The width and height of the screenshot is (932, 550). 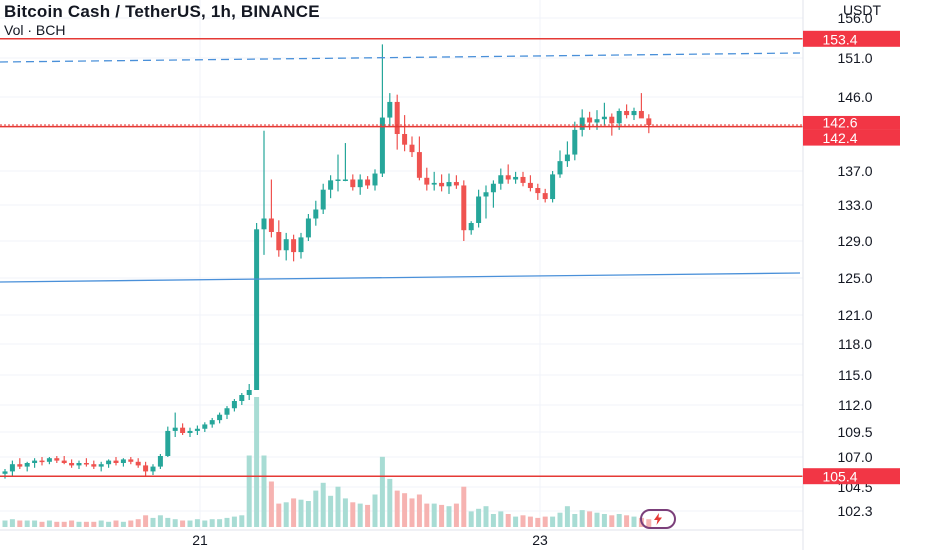 I want to click on price-tick-label: 115.0, so click(x=855, y=375).